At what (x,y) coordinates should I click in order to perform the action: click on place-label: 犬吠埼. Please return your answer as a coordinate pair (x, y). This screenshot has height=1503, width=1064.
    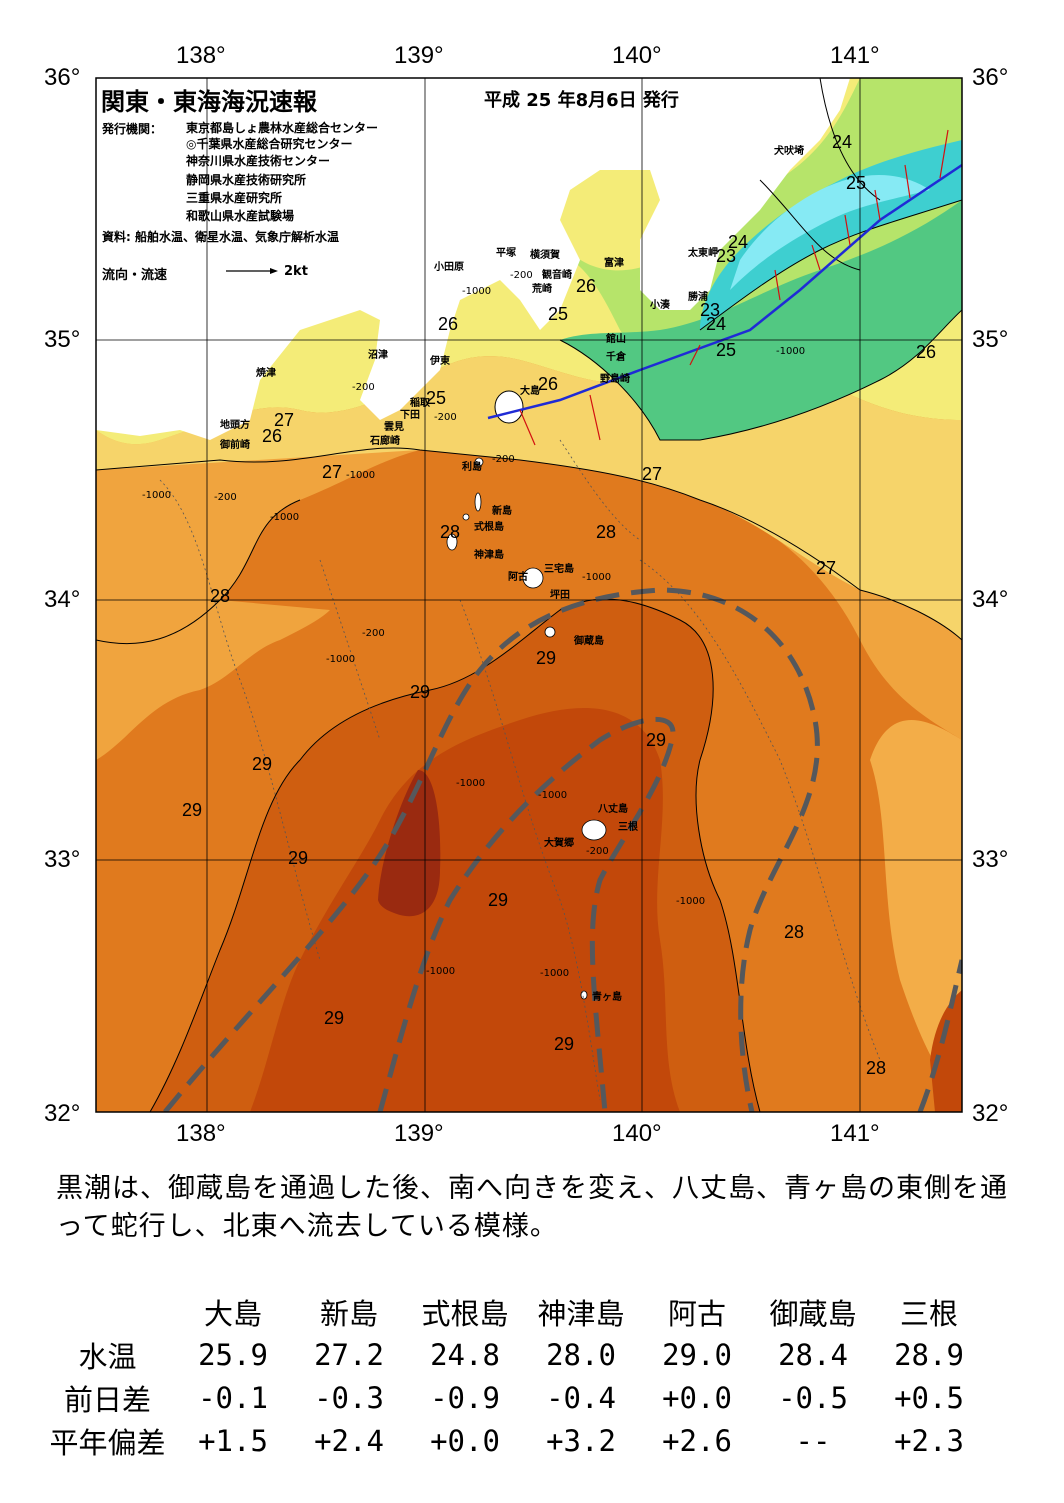
    Looking at the image, I should click on (789, 151).